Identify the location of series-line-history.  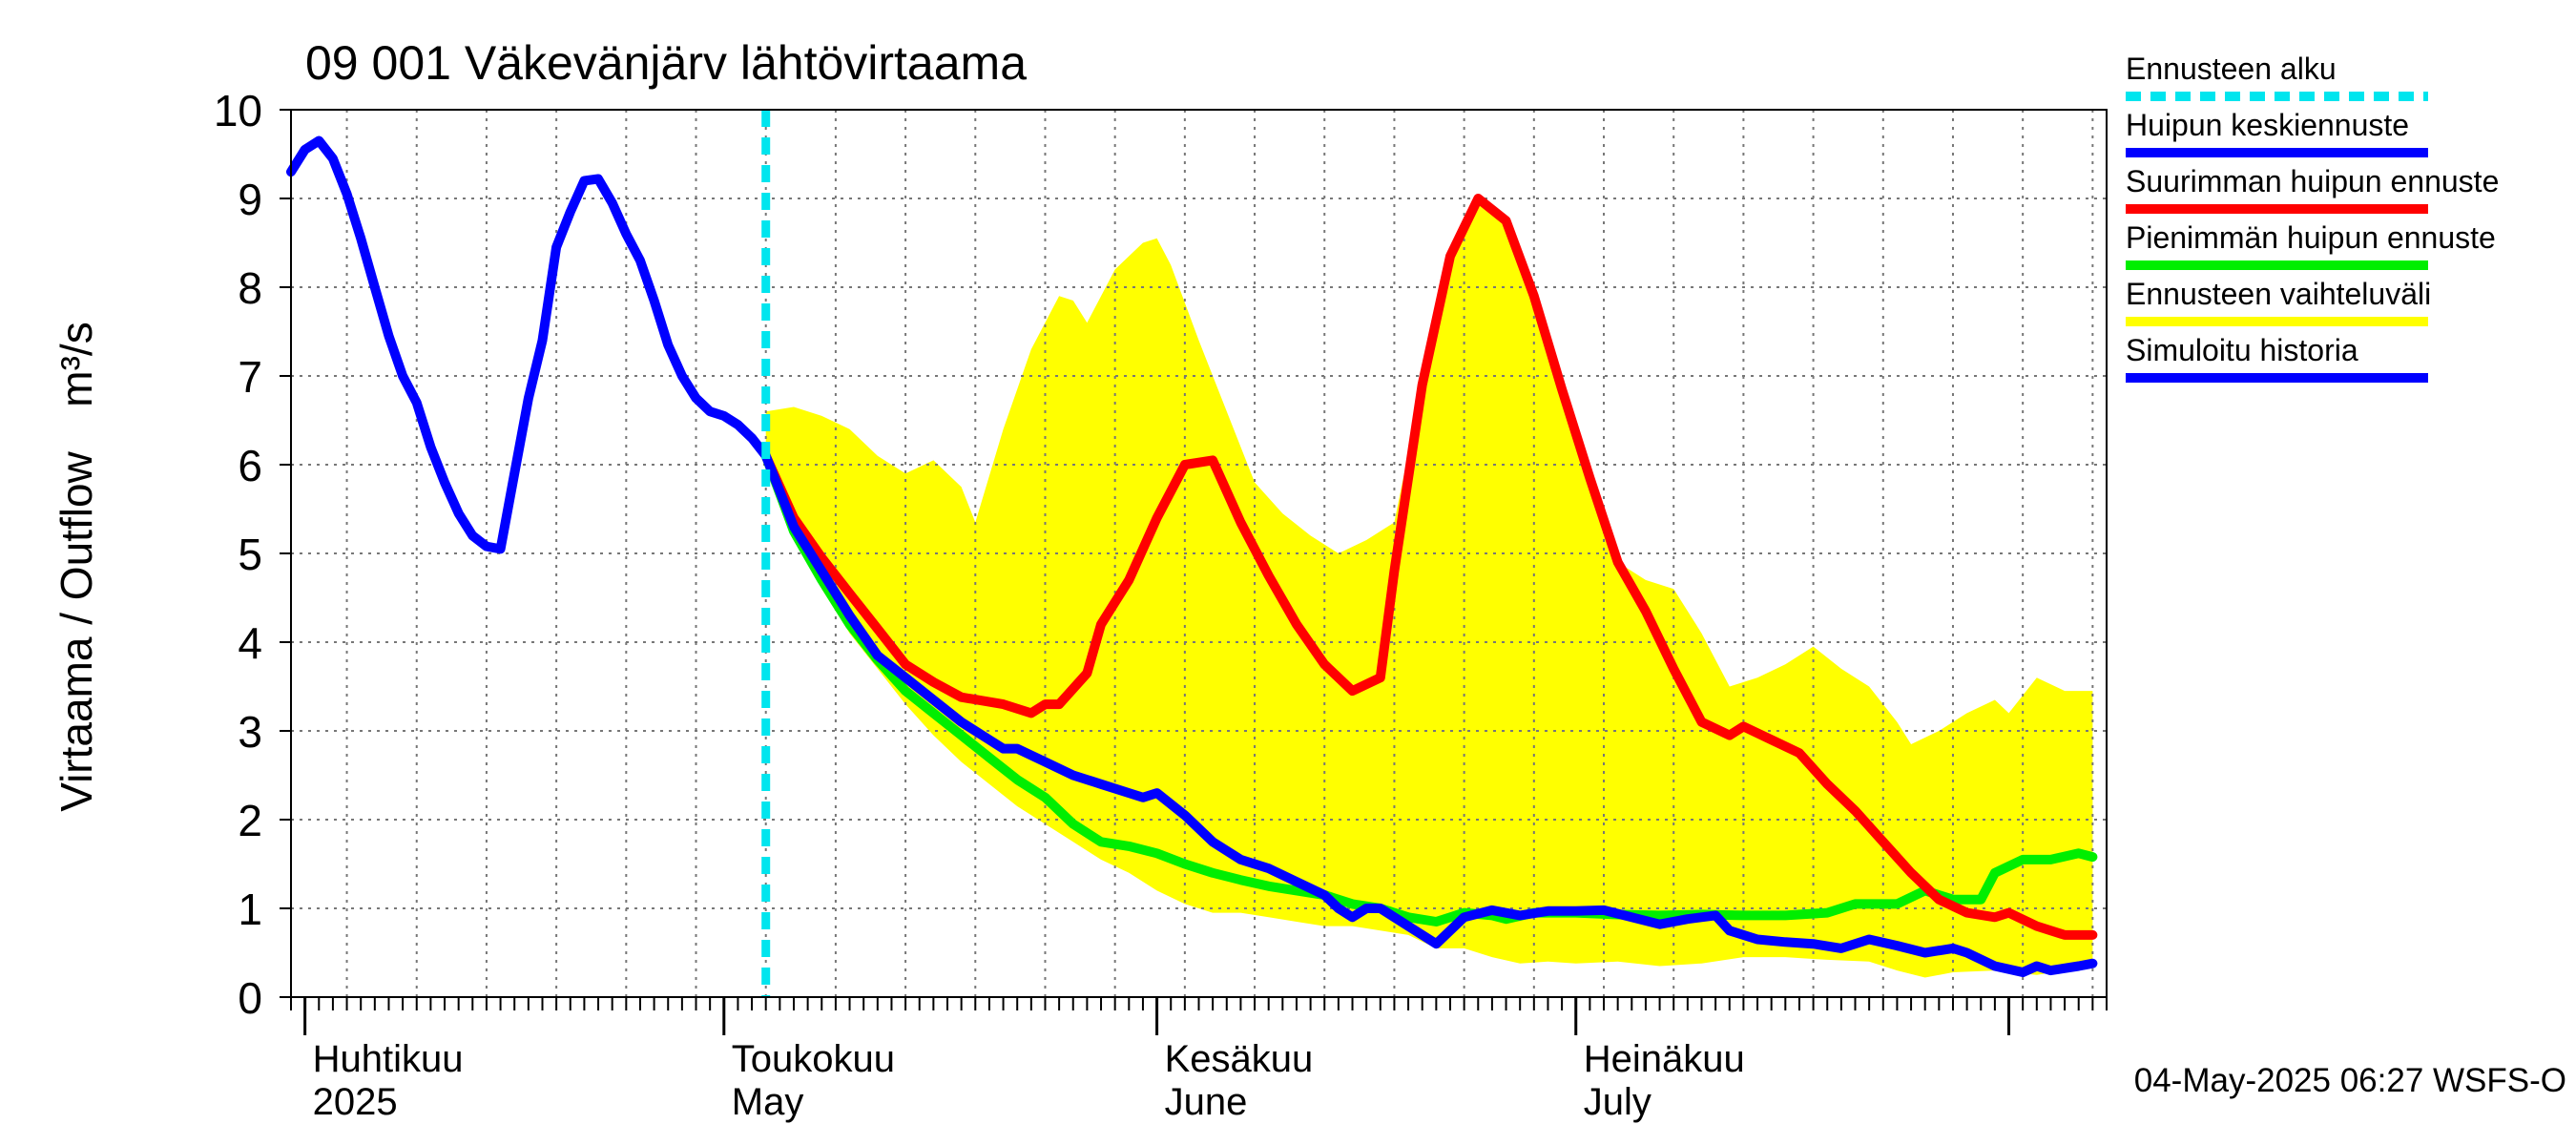
(528, 344).